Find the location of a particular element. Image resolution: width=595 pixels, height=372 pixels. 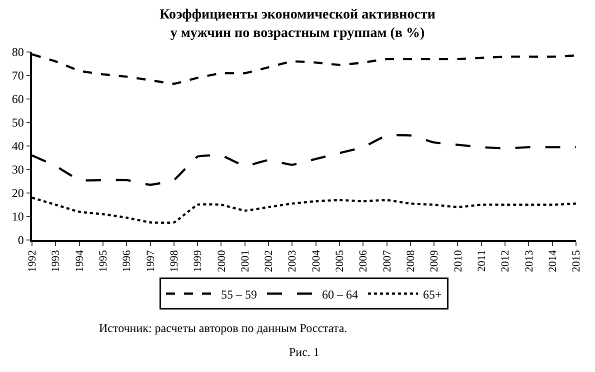

x-tick-label: 1994 is located at coordinates (80, 261).